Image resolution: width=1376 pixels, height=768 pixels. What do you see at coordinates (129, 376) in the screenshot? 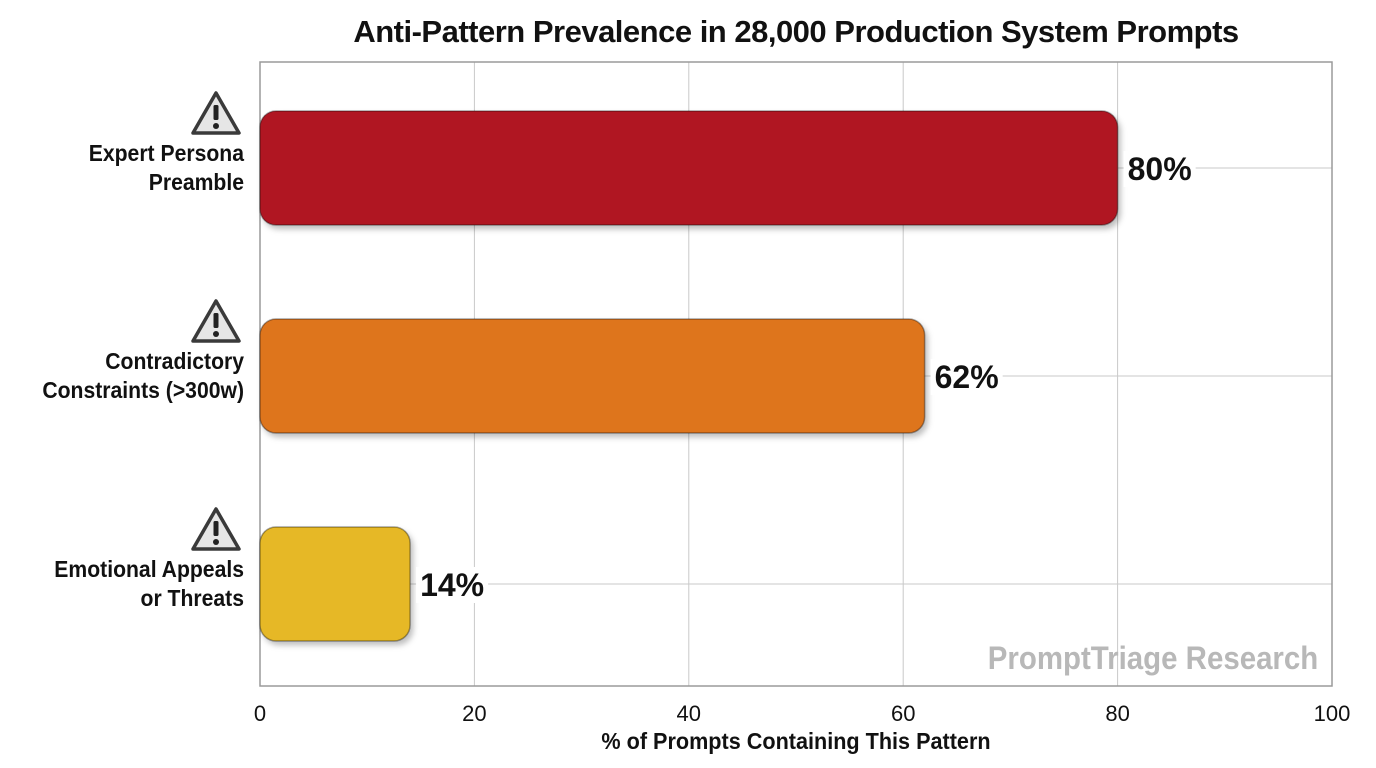
I see `category-label: Contradictory Constraints (>300w)` at bounding box center [129, 376].